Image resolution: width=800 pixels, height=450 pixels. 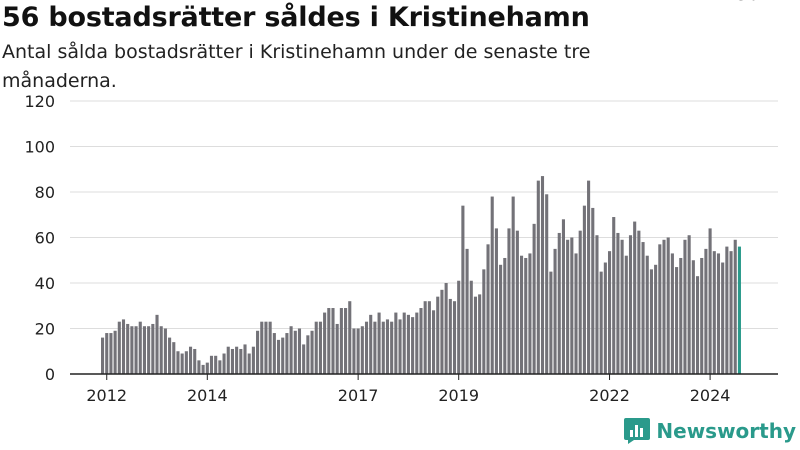 What do you see at coordinates (106, 395) in the screenshot?
I see `x-tick-label: 2012` at bounding box center [106, 395].